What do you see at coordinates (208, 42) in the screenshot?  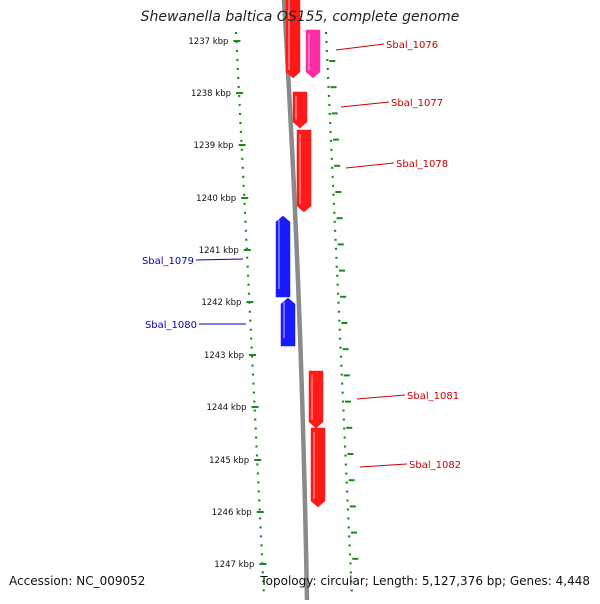 I see `ruler-tick-label: 1237 kbp` at bounding box center [208, 42].